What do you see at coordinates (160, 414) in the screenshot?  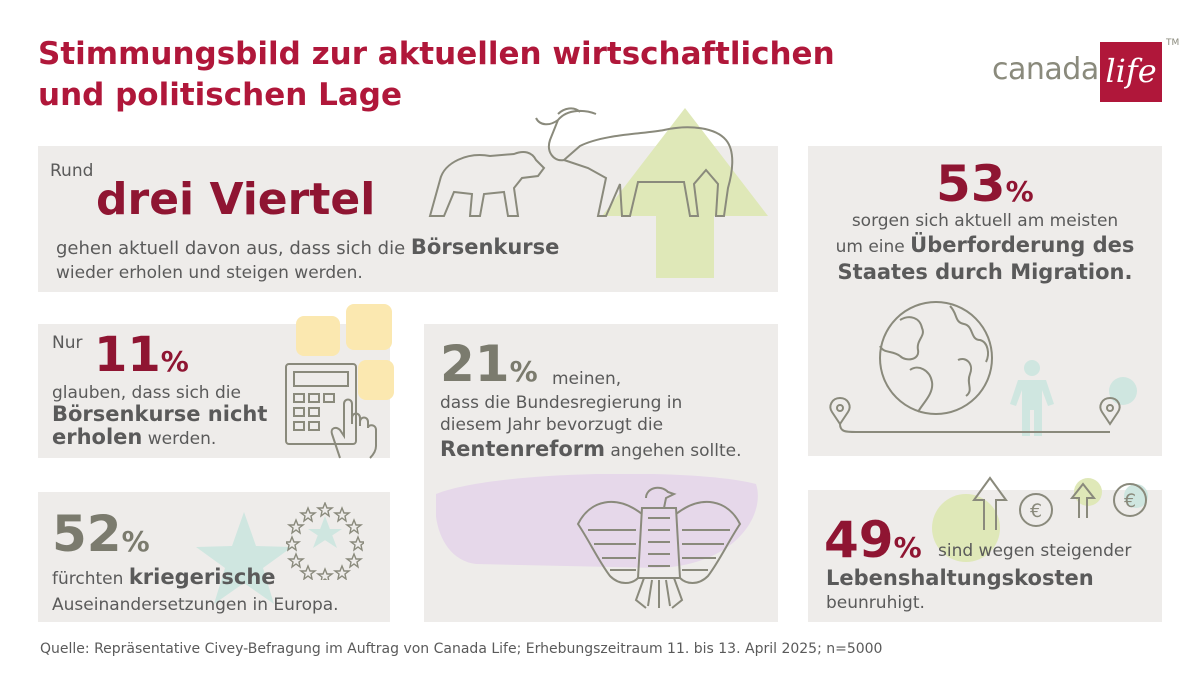 I see `card2-bold1: Börsenkurse nicht` at bounding box center [160, 414].